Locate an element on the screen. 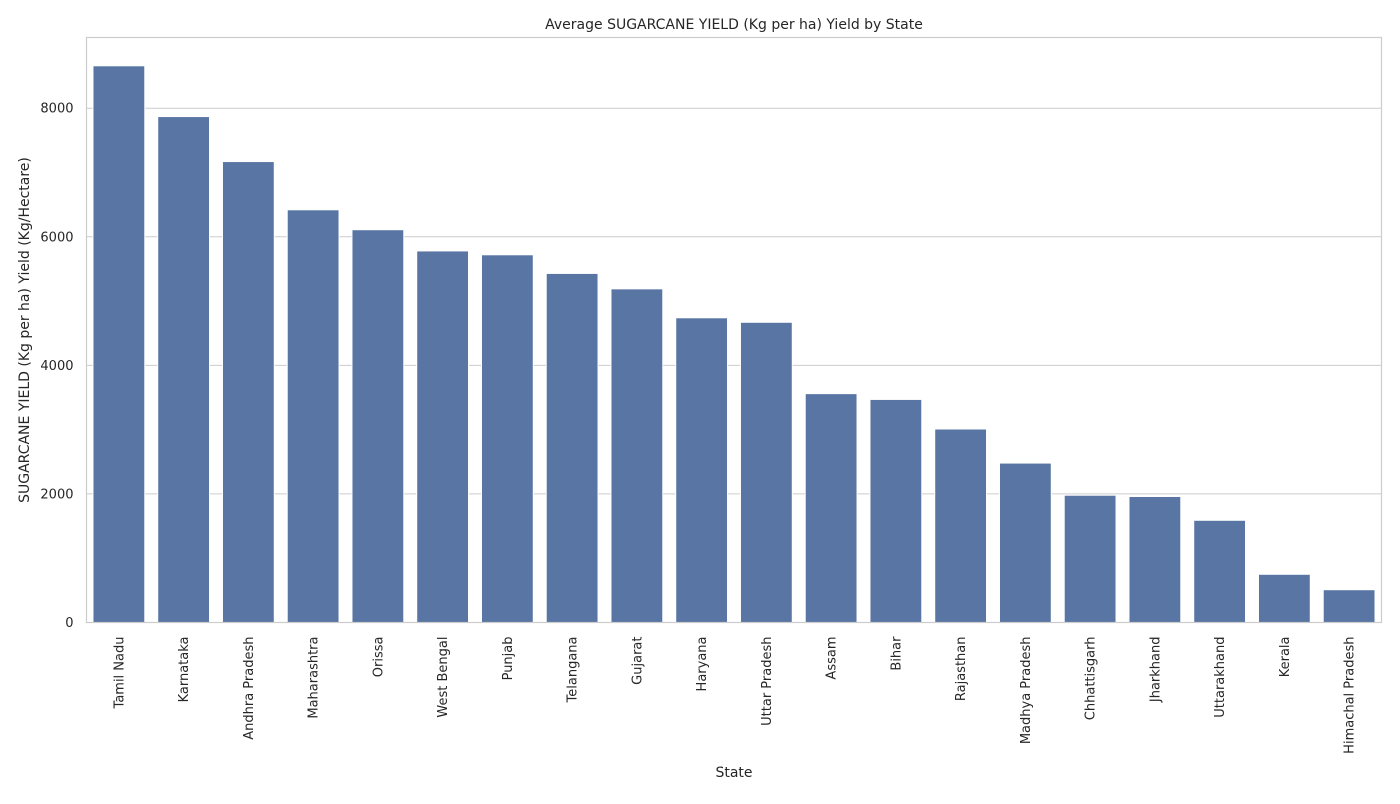 Image resolution: width=1400 pixels, height=804 pixels. x-tick-label: Chhattisgarh is located at coordinates (1091, 679).